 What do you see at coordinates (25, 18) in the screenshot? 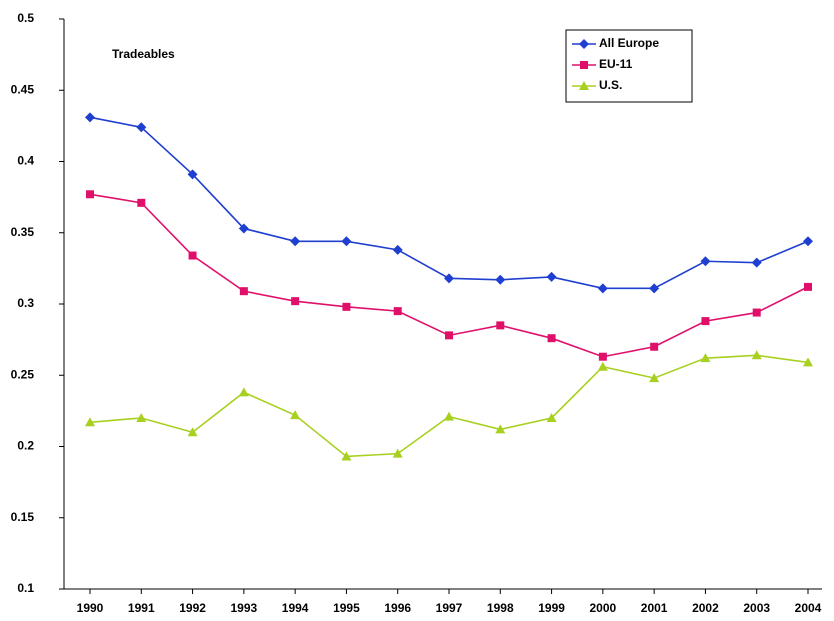
I see `y-tick-label: 0.5` at bounding box center [25, 18].